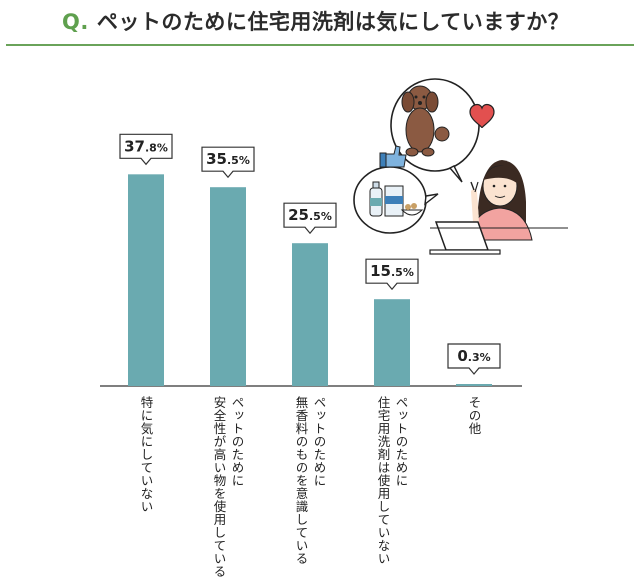  I want to click on product-thought-bubble, so click(396, 200).